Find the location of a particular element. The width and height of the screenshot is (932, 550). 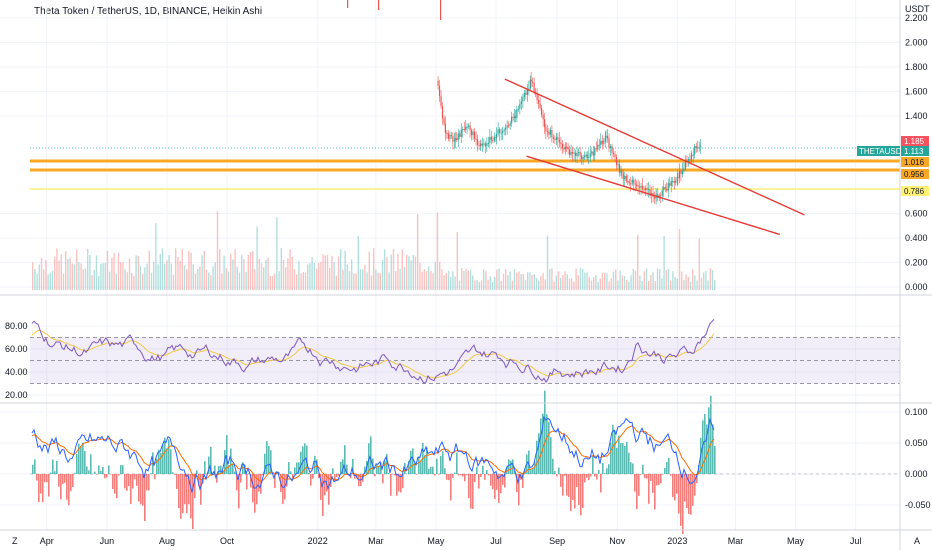

price-axis-tick: 0.000 is located at coordinates (916, 287).